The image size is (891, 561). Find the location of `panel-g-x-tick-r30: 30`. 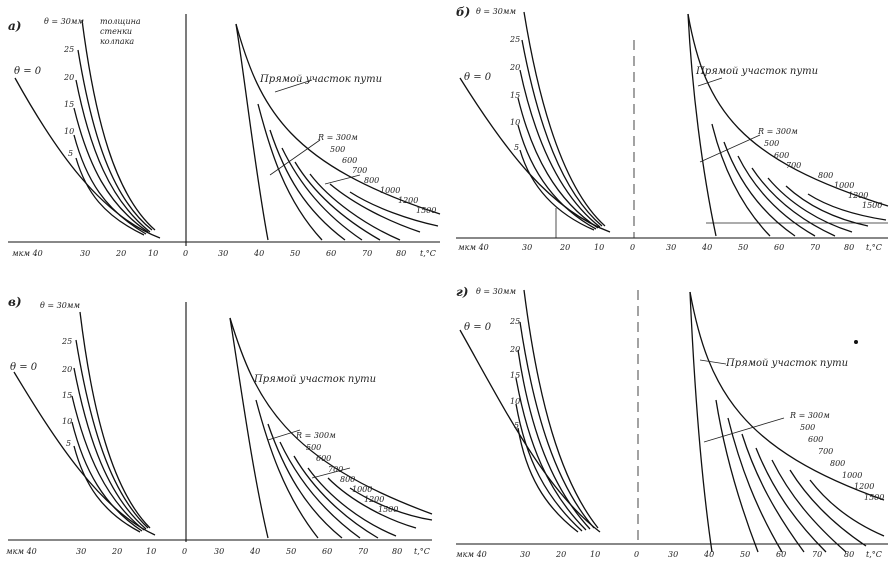

panel-g-x-tick-r30: 30 is located at coordinates (673, 554).